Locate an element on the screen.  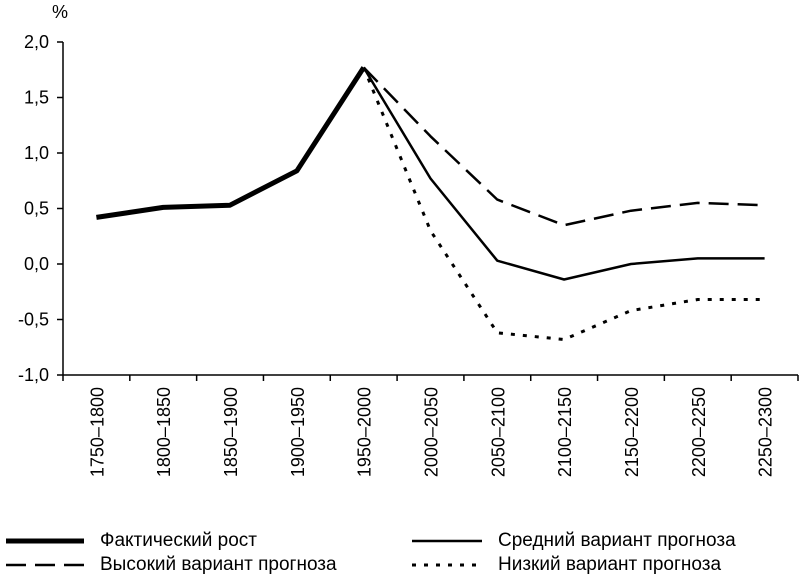
x-tick-label: 2200–2250 is located at coordinates (699, 432).